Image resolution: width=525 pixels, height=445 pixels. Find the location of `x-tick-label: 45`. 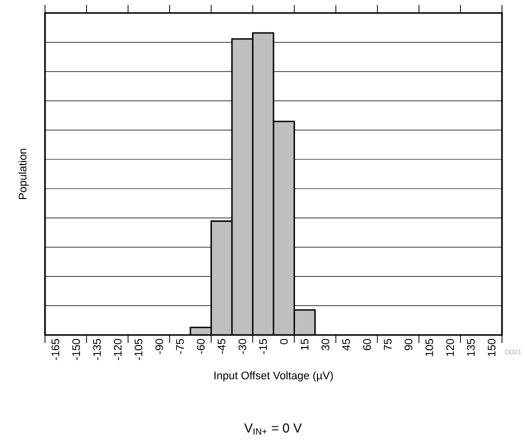

x-tick-label: 45 is located at coordinates (346, 344).